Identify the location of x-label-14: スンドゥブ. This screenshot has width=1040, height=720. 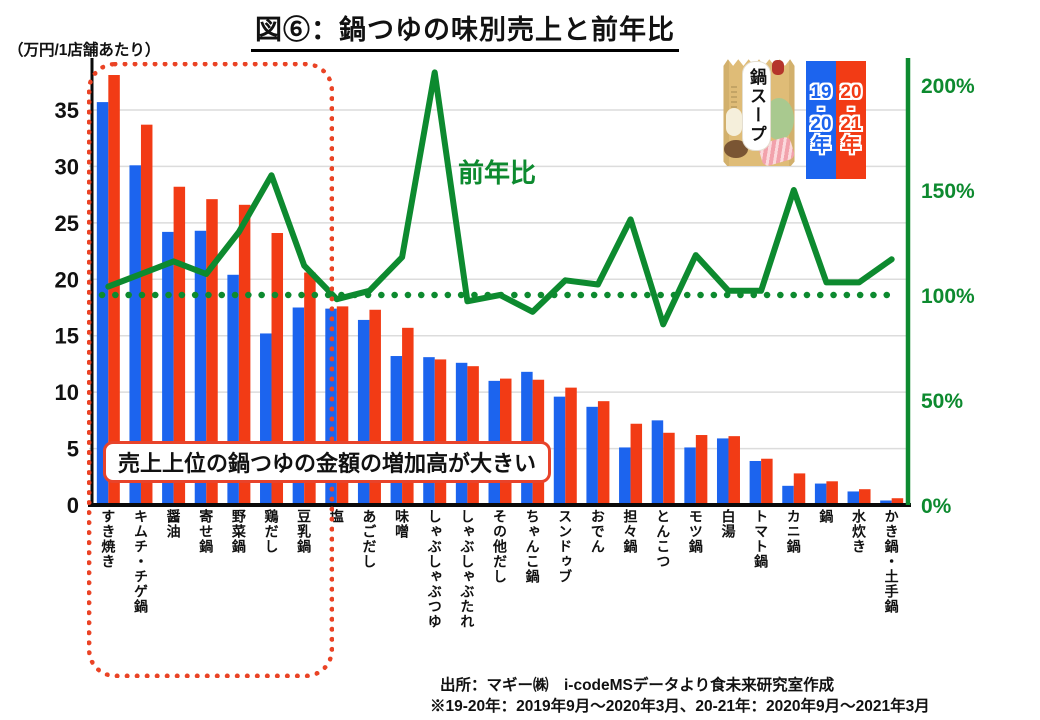
(565, 546).